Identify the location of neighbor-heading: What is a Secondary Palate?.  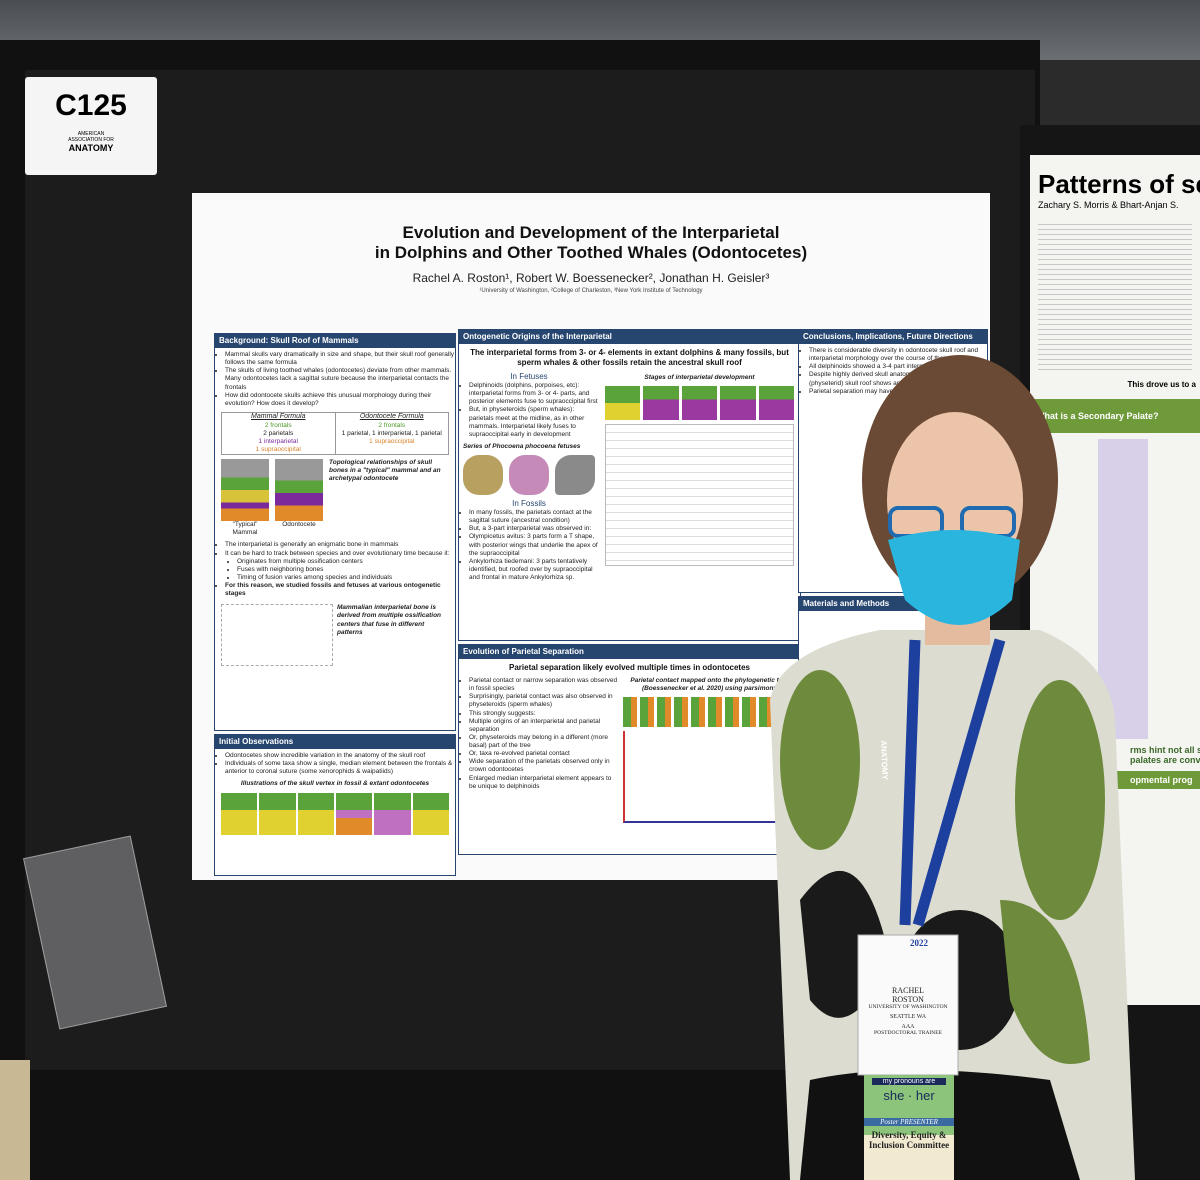
(1115, 416).